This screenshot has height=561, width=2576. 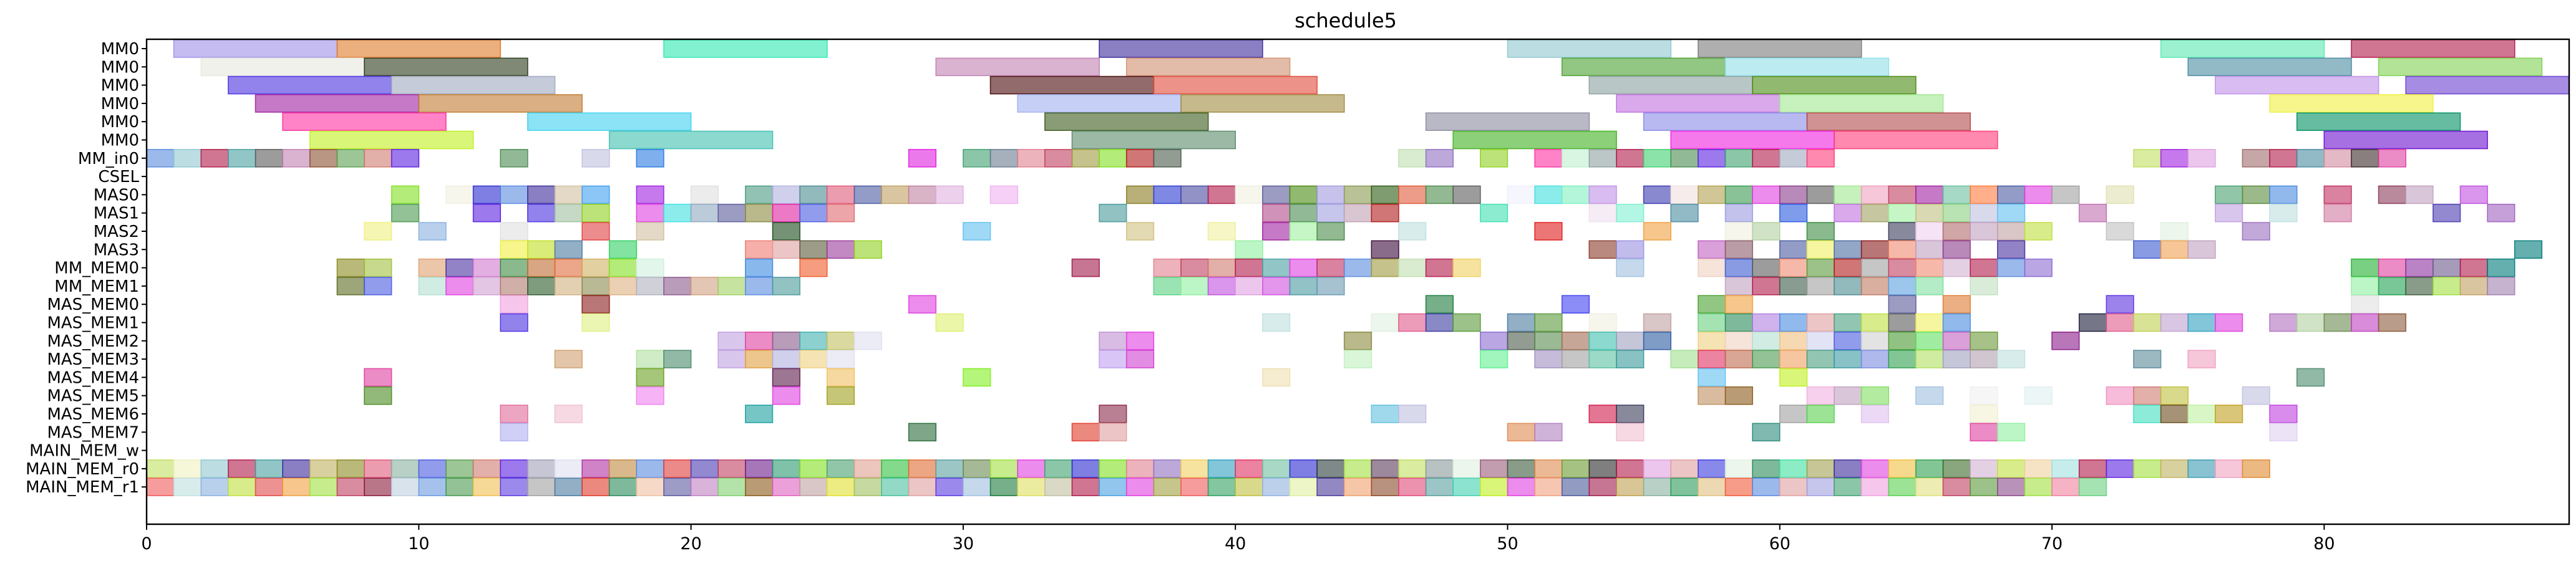 I want to click on y-tick-label: MAIN_MEM_r1, so click(x=83, y=487).